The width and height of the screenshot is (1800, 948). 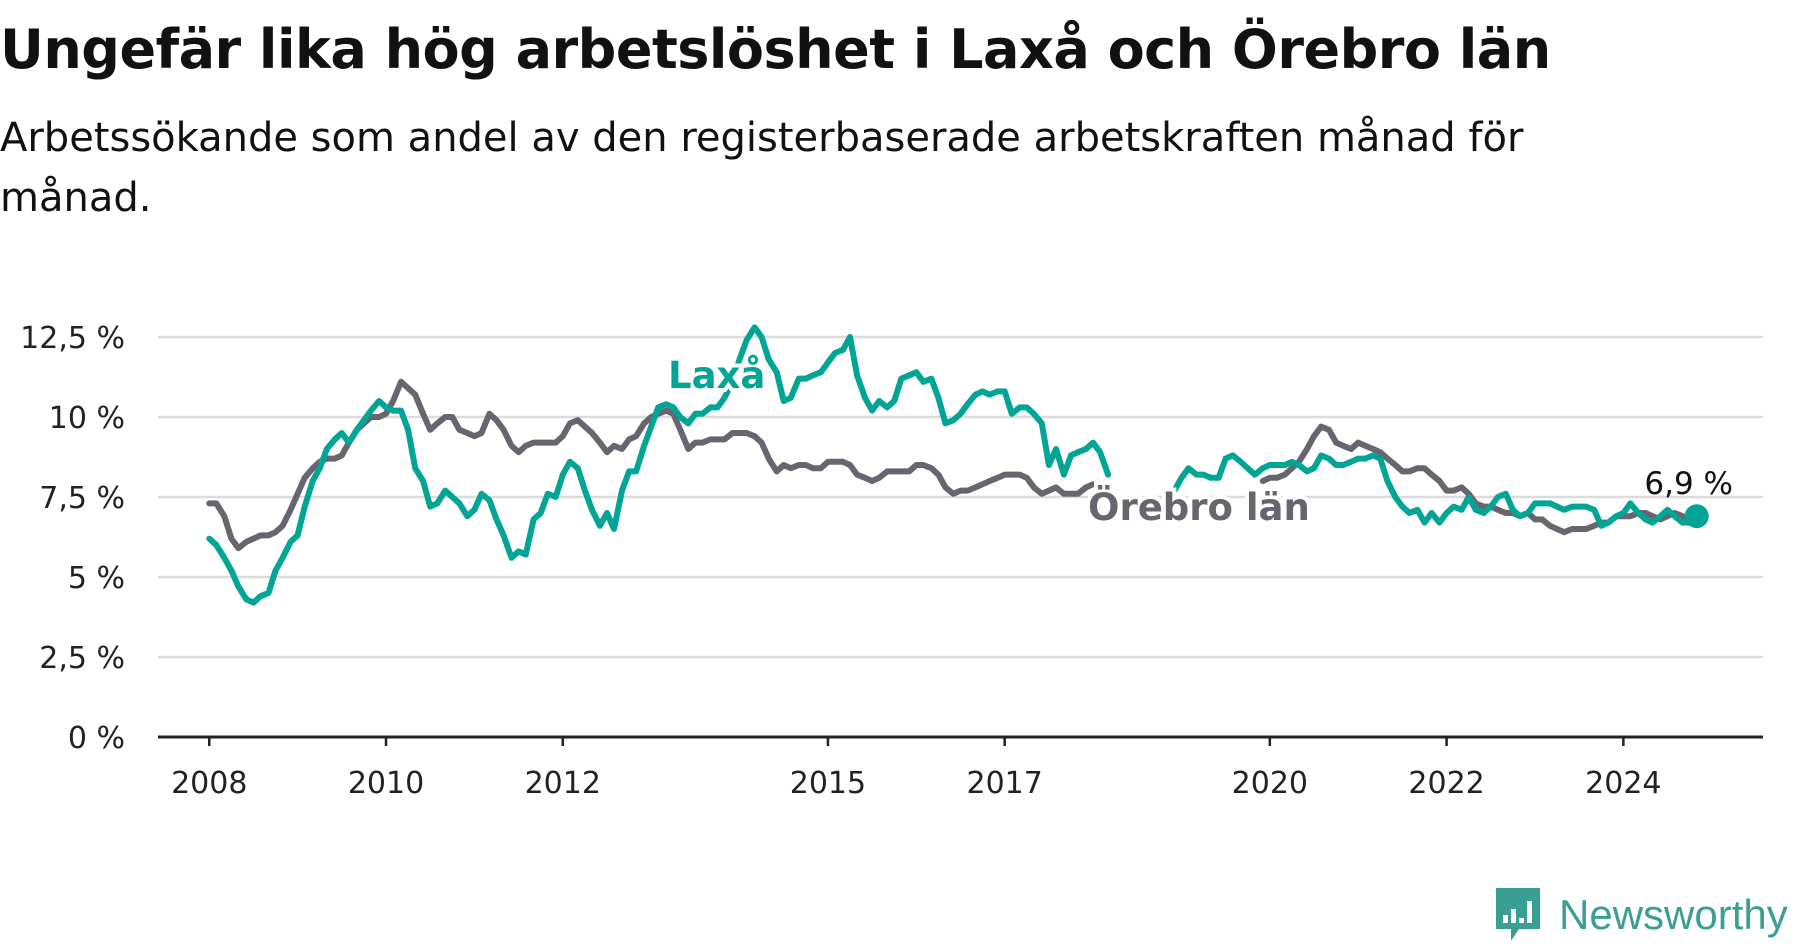 I want to click on y-tick-label: 0 %, so click(x=96, y=738).